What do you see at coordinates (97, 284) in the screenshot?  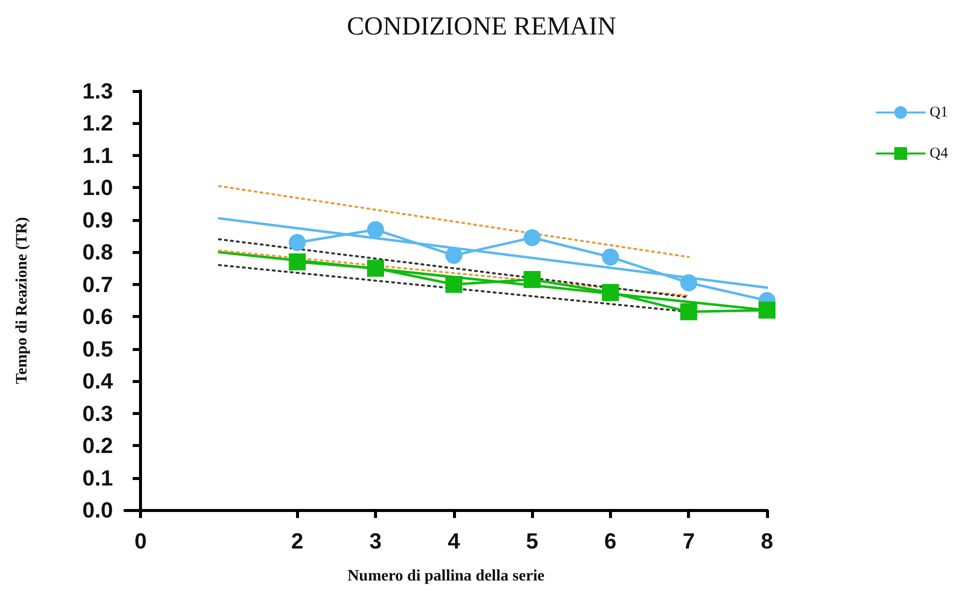 I see `y-tick-label: 0.7` at bounding box center [97, 284].